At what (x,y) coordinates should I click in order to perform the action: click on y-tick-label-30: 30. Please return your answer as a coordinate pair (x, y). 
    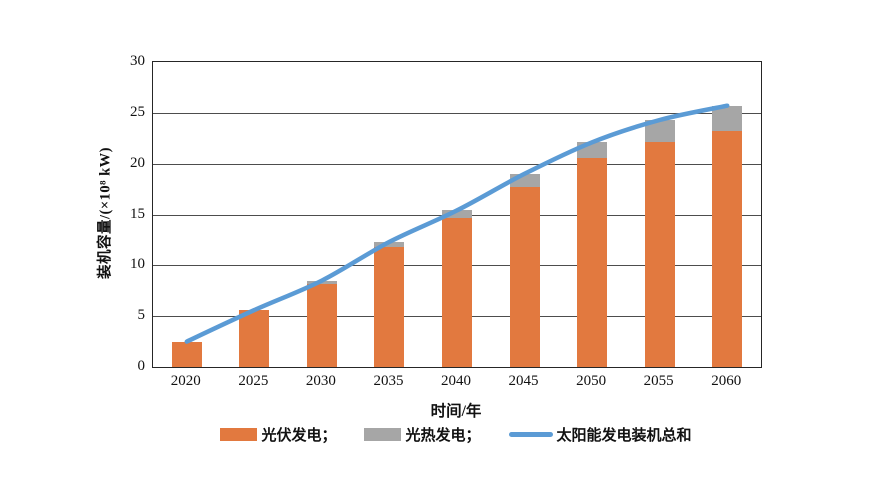
    Looking at the image, I should click on (137, 61).